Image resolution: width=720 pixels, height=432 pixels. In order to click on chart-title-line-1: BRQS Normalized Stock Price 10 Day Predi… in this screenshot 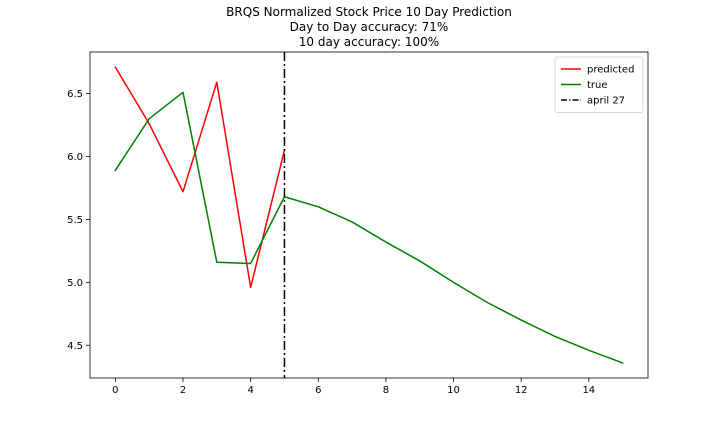, I will do `click(369, 12)`.